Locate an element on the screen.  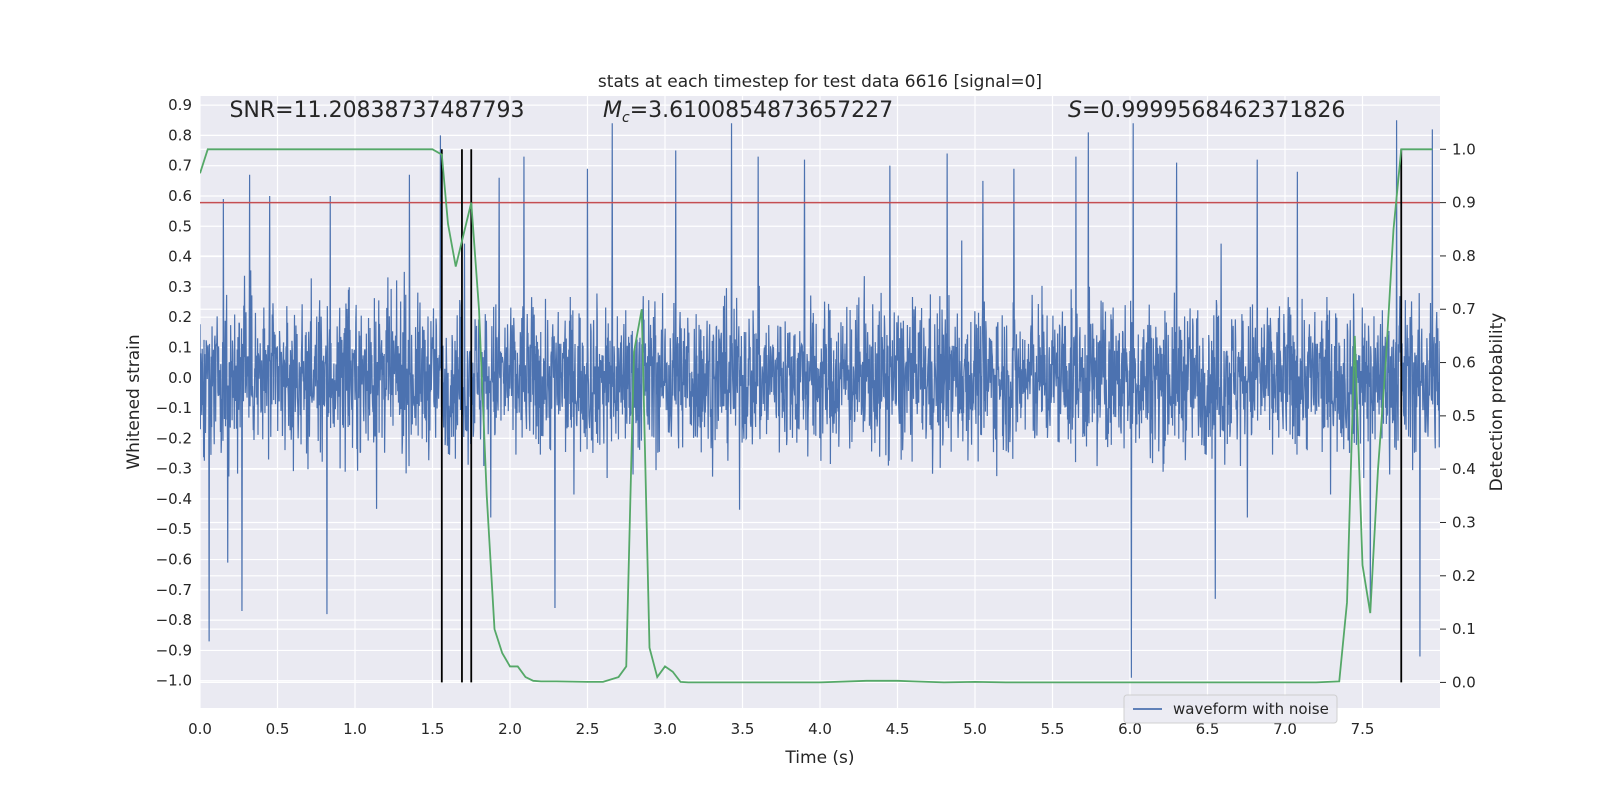
chirp-mass-value: =3.6100854873657227 is located at coordinates (761, 110).